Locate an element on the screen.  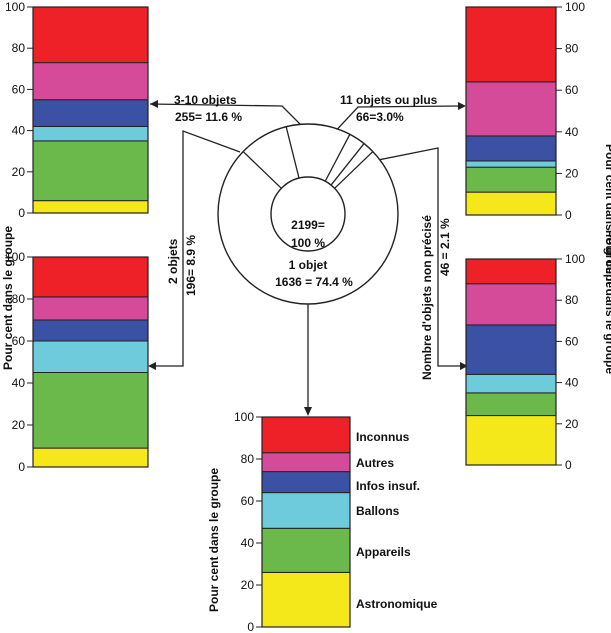
legend-ballons: Ballons is located at coordinates (378, 511).